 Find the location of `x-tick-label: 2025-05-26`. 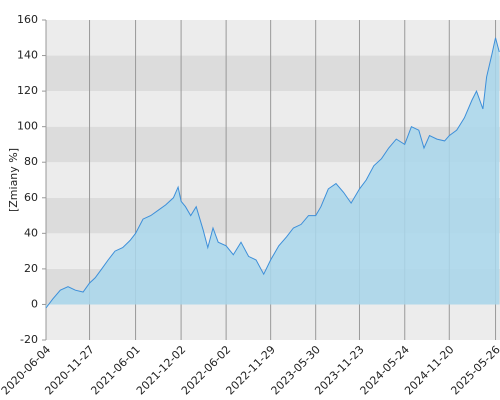

x-tick-label: 2025-05-26 is located at coordinates (474, 370).